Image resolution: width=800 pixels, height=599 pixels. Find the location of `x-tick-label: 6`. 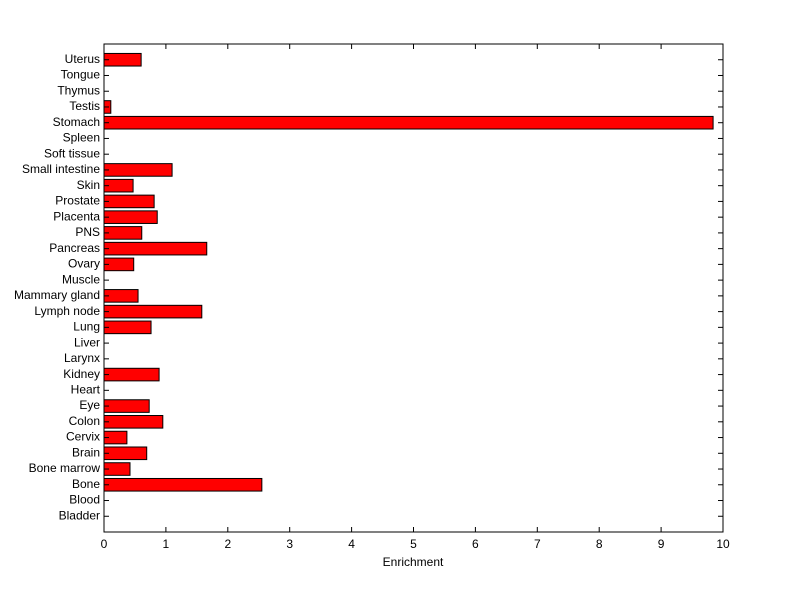

x-tick-label: 6 is located at coordinates (475, 544).